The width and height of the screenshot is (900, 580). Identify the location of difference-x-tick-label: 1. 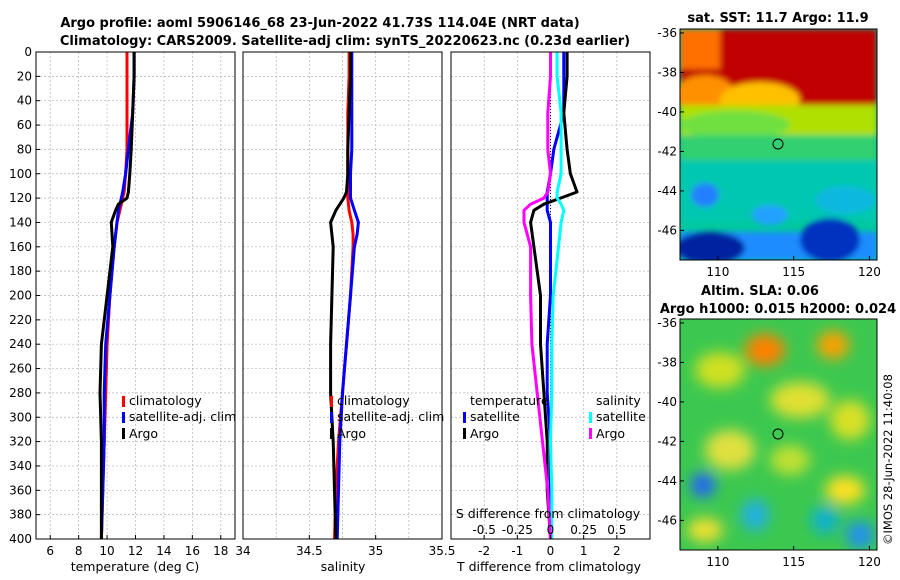
(584, 551).